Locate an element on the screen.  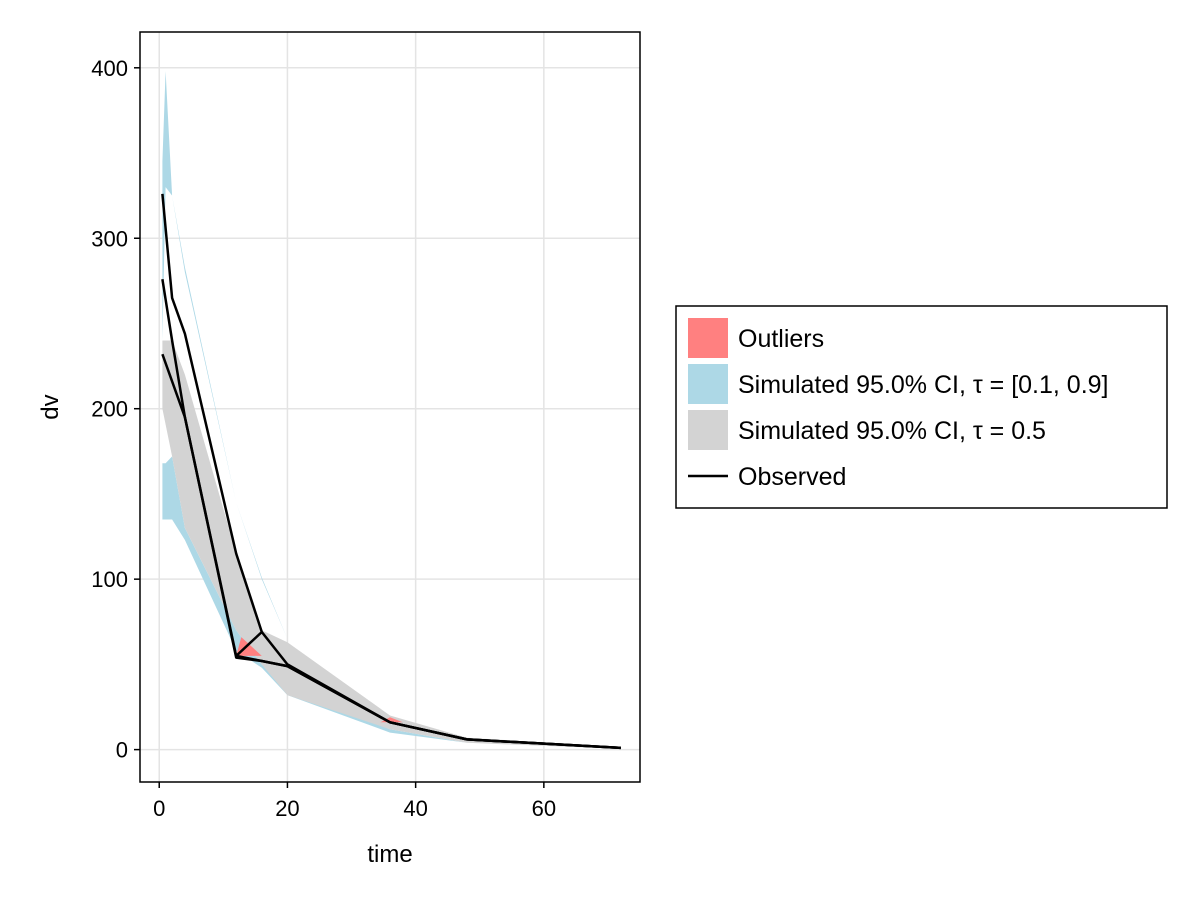
y-tick-label: 300 is located at coordinates (109, 238).